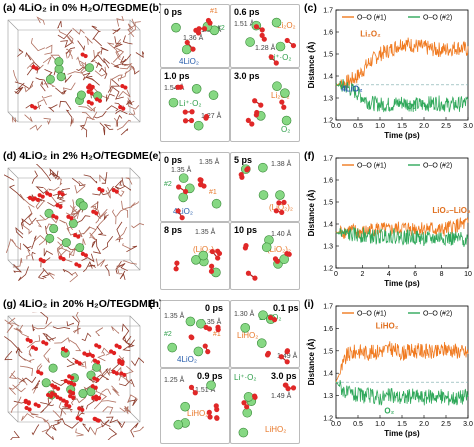 This screenshot has width=474, height=447. I want to click on species-label: (LiO₂)₂, so click(279, 249).